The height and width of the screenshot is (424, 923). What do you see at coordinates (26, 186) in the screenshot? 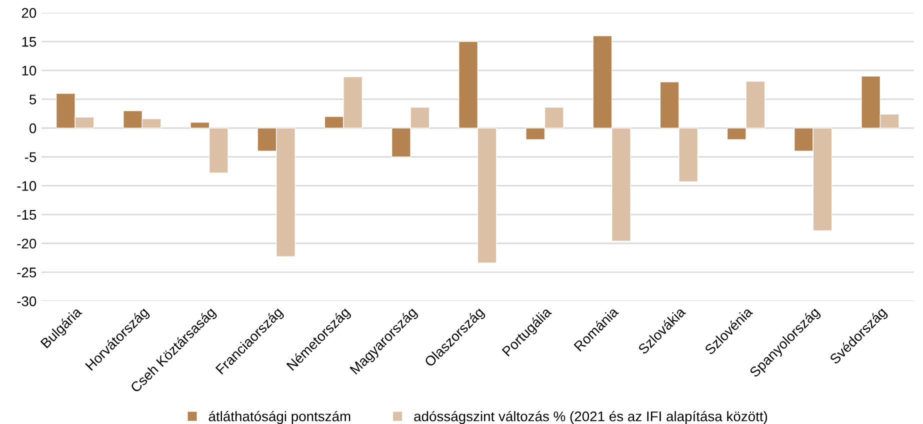
I see `y-tick-label: -10` at bounding box center [26, 186].